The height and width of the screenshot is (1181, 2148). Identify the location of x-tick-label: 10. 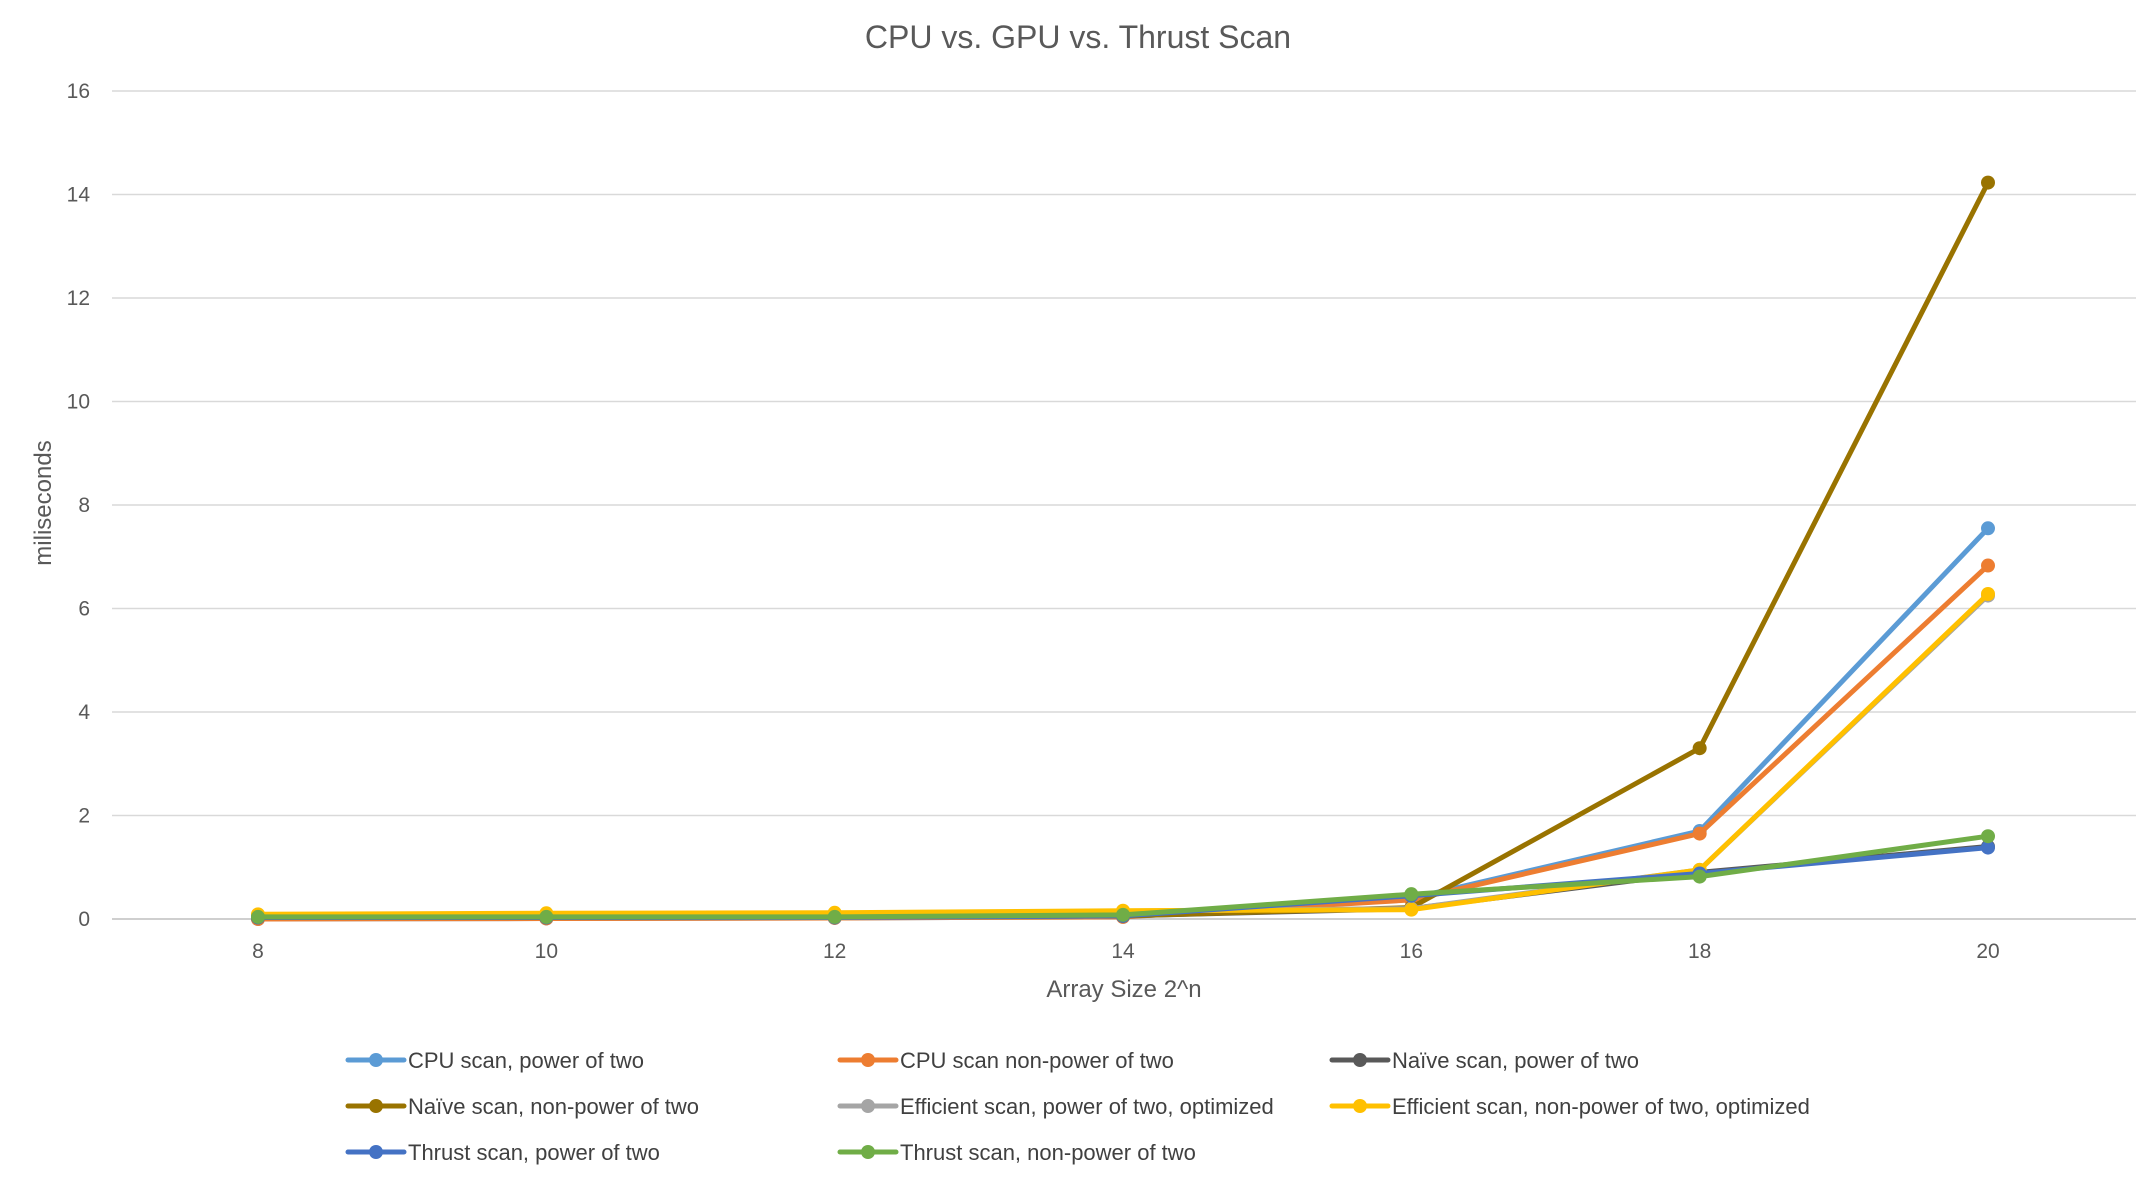
(546, 951).